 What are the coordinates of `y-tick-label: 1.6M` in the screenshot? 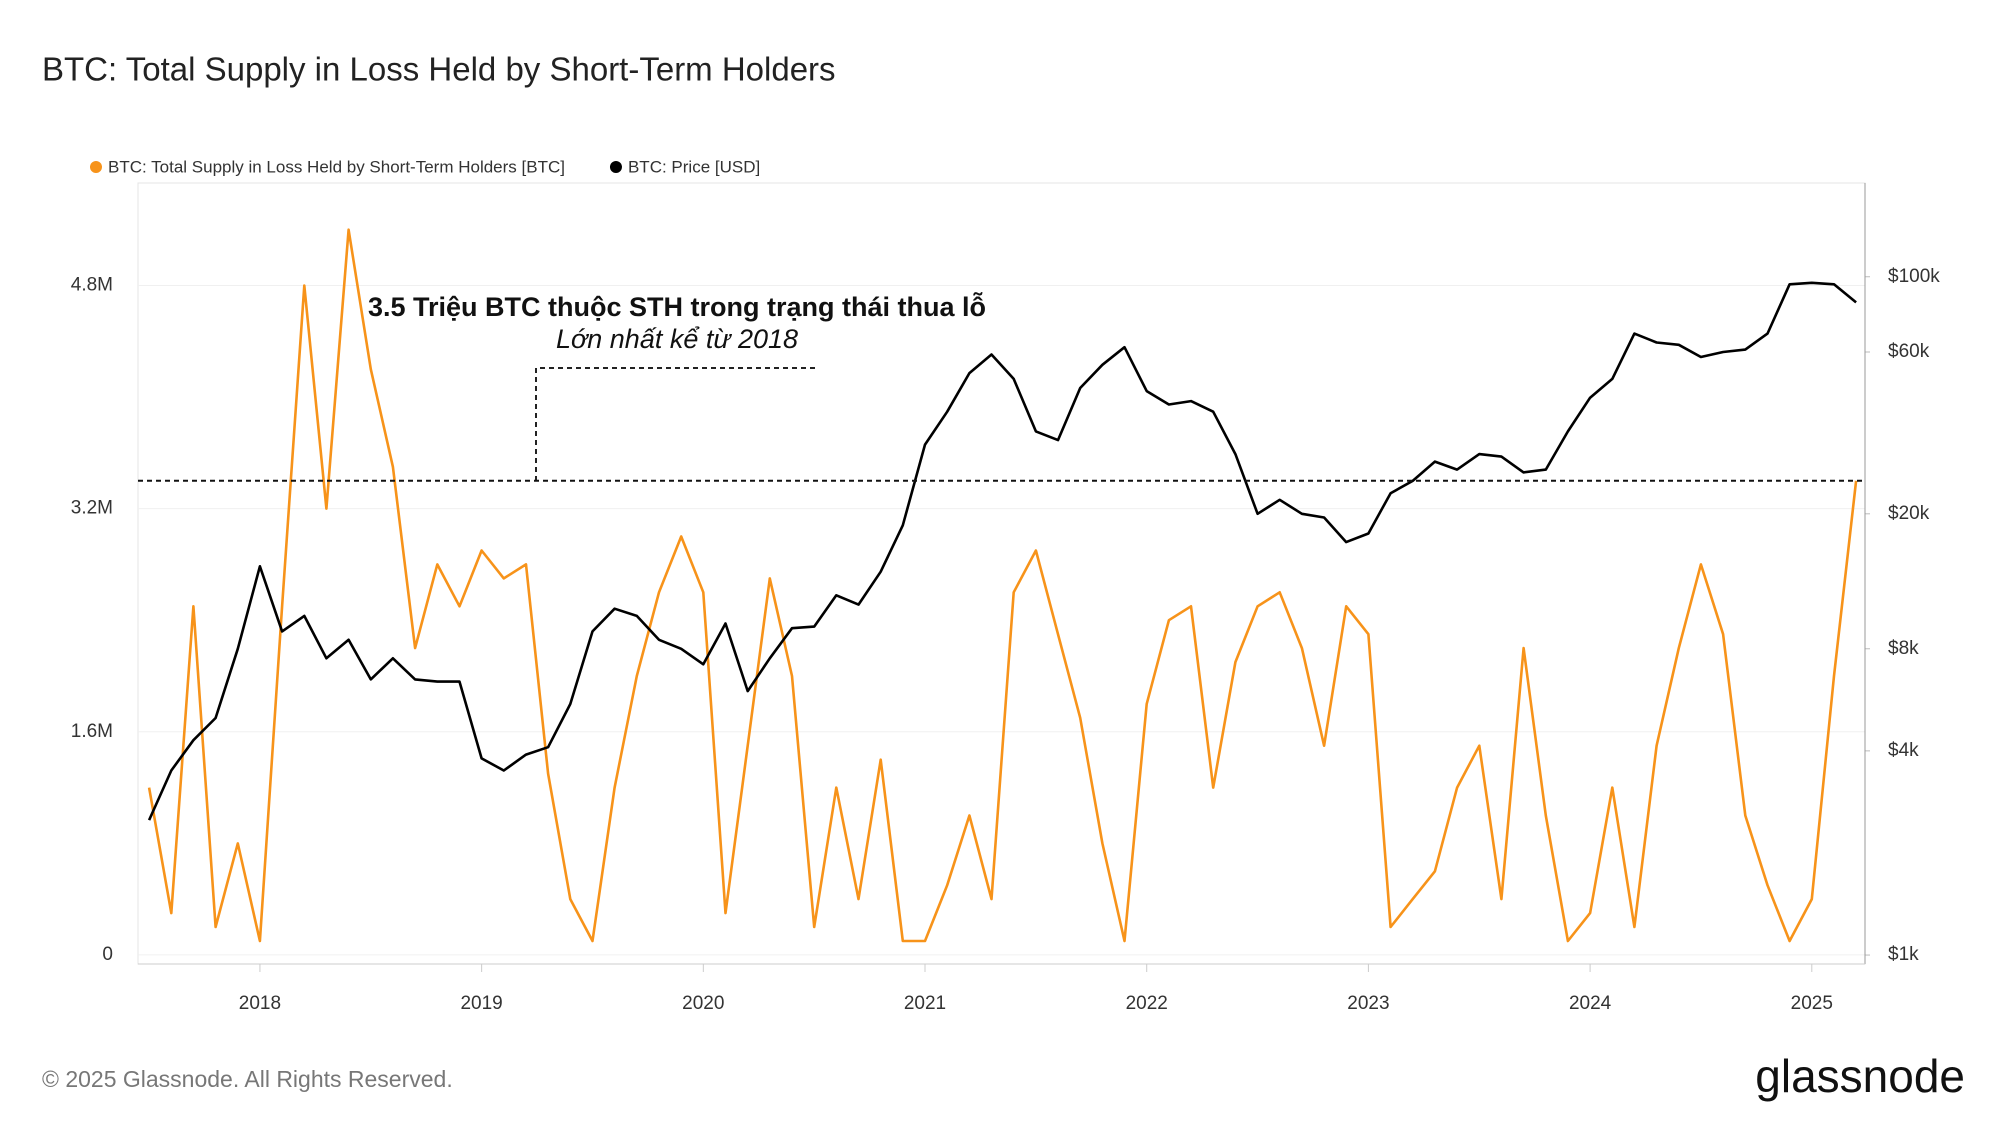 It's located at (92, 731).